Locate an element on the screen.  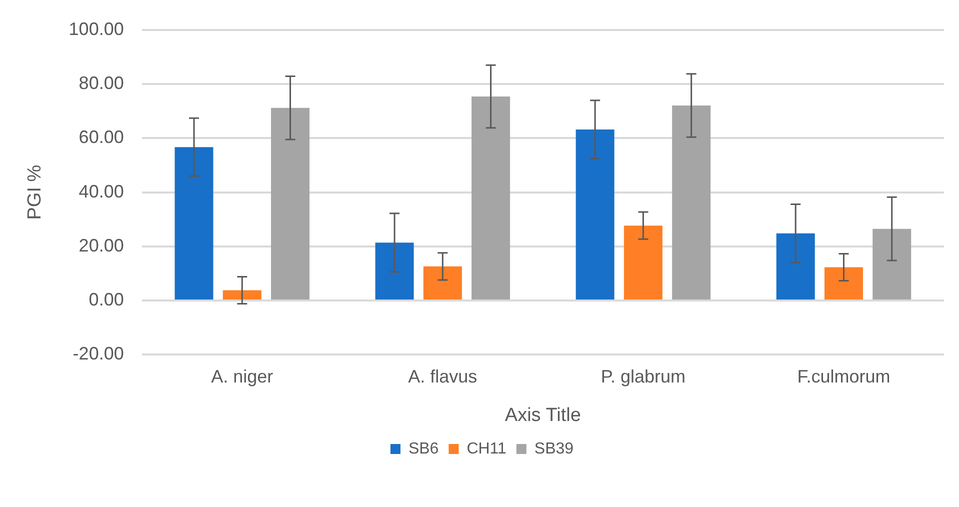
y-axis-title: PGI % is located at coordinates (35, 192).